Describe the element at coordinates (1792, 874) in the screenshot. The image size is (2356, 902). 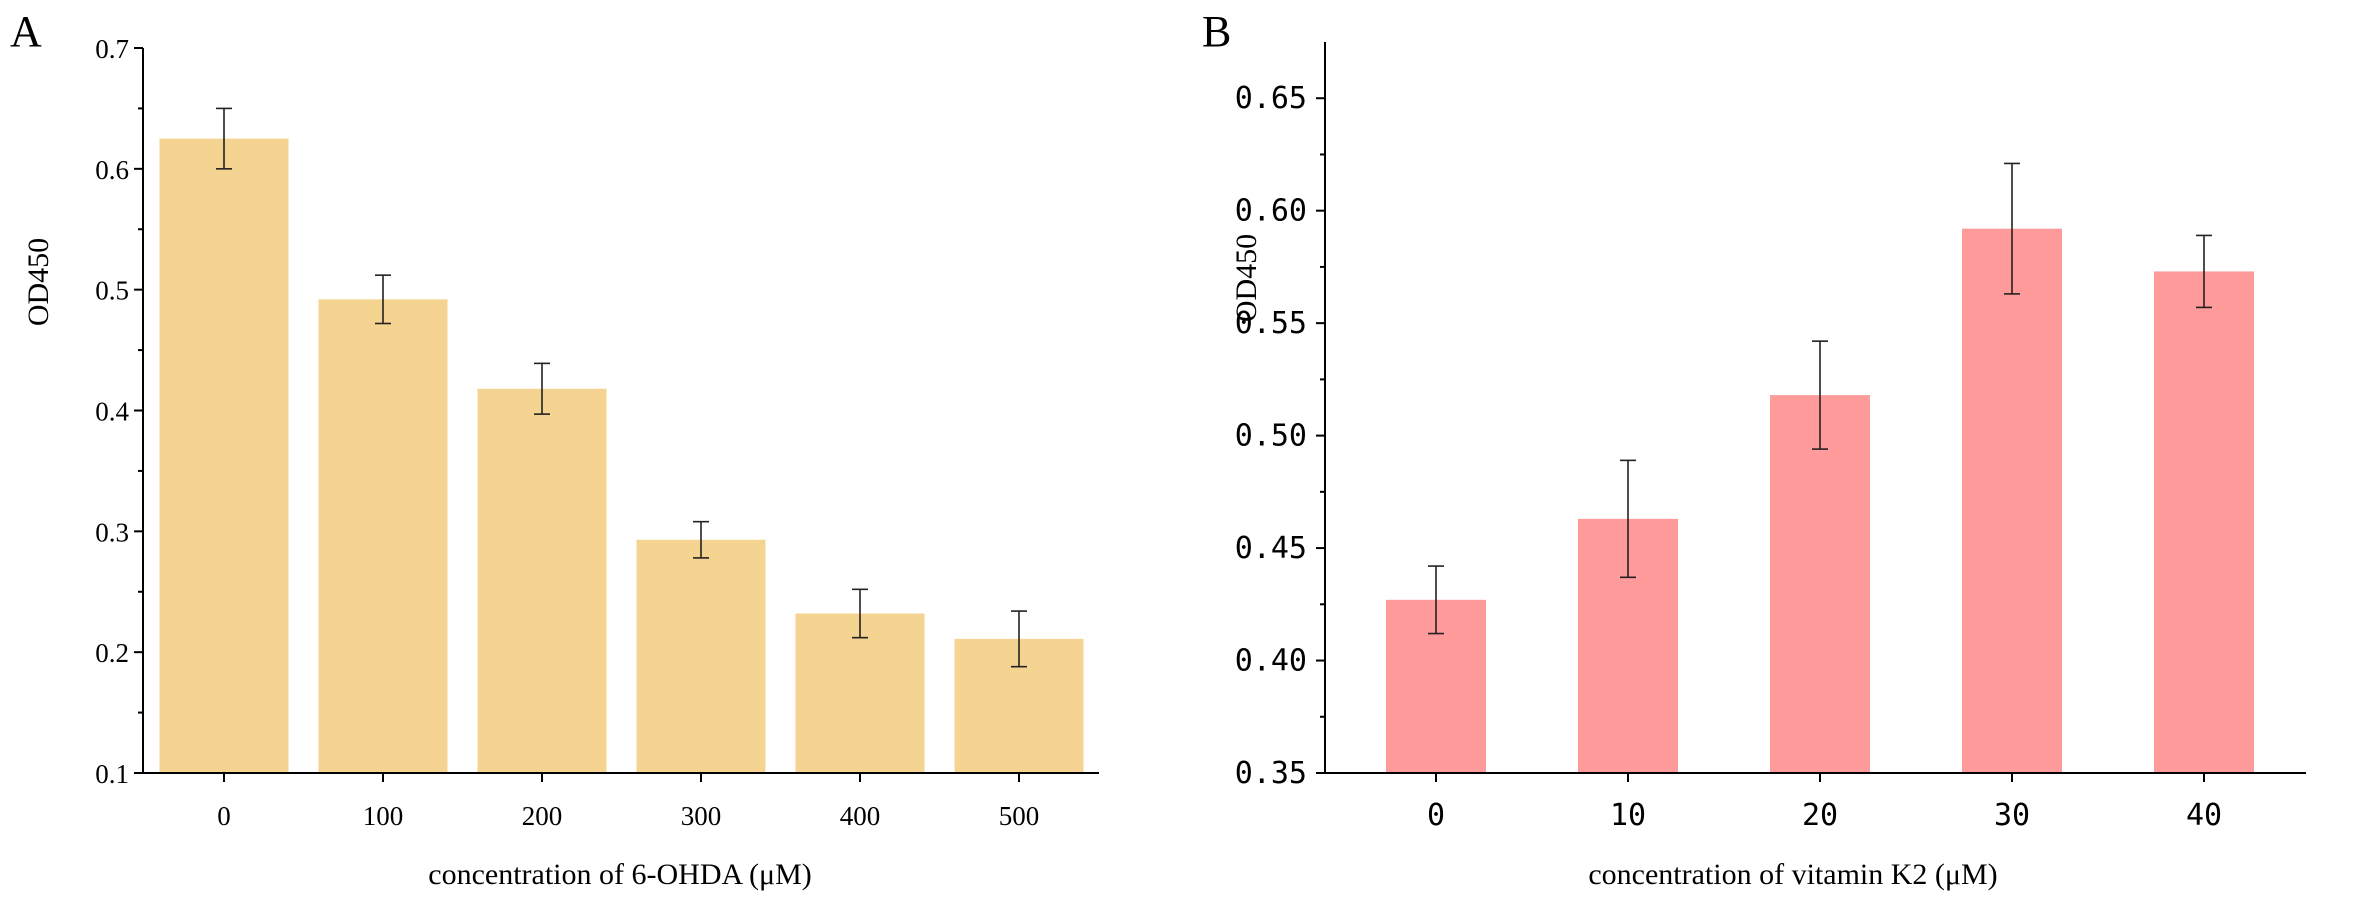
I see `panel-b-x-axis-label: concentration of vitamin K2 (μM)` at that location.